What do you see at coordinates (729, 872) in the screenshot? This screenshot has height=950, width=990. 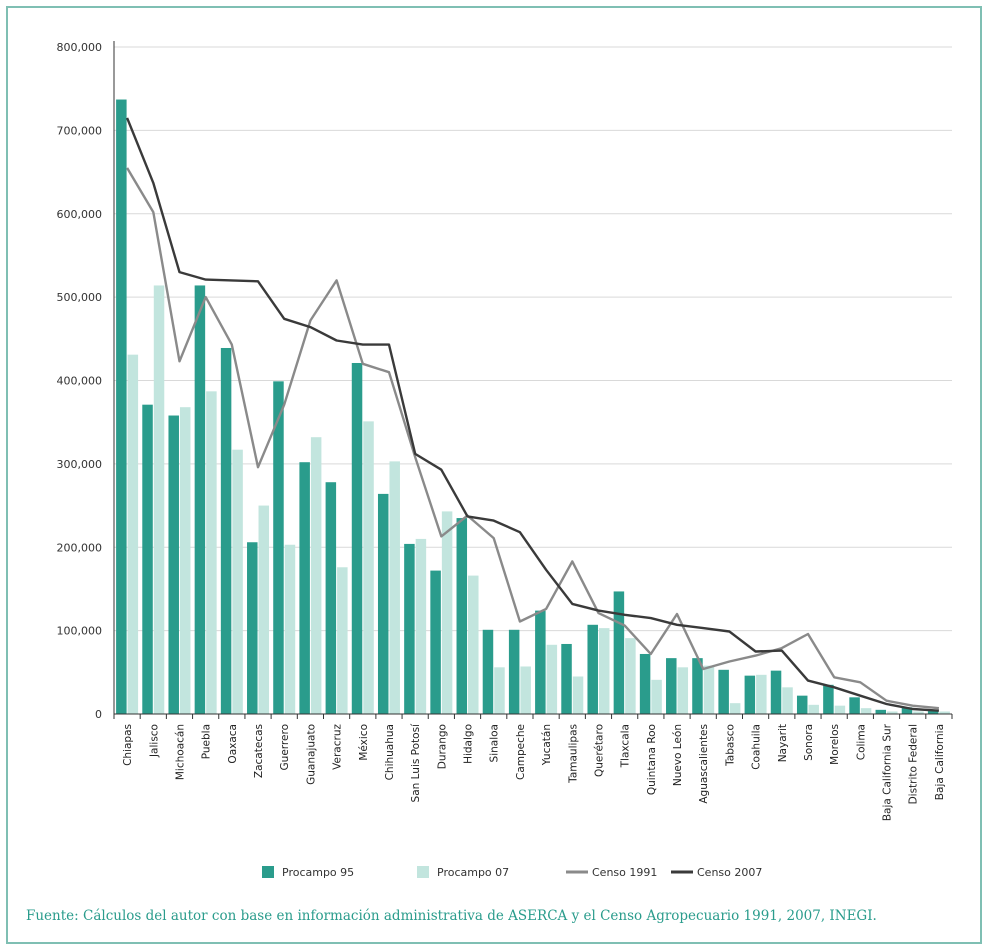 I see `legend-label: Censo 2007` at bounding box center [729, 872].